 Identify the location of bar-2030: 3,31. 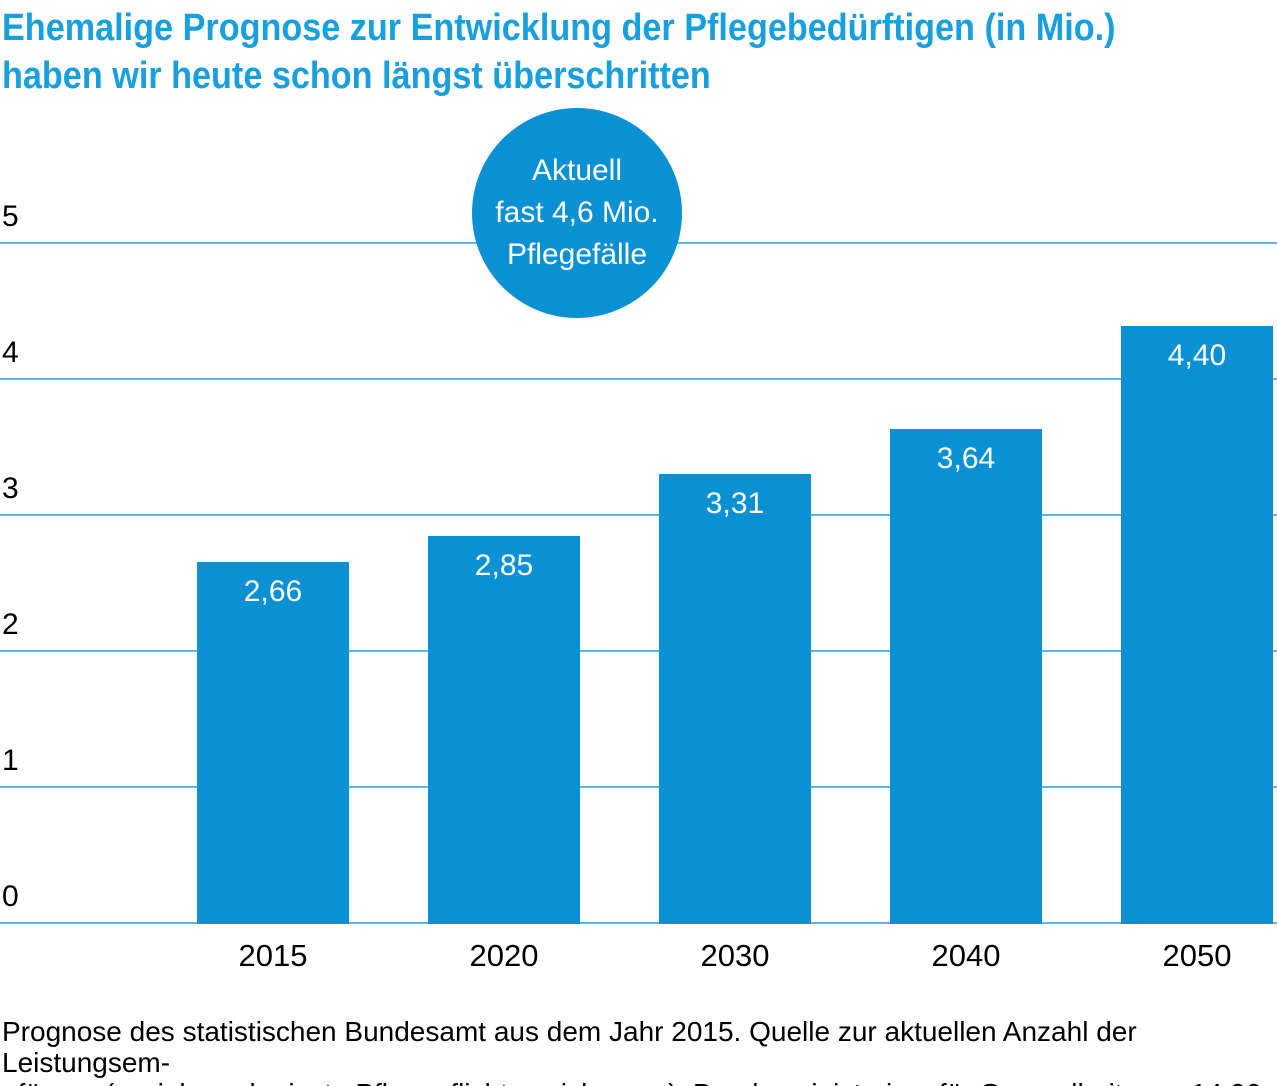
(735, 698).